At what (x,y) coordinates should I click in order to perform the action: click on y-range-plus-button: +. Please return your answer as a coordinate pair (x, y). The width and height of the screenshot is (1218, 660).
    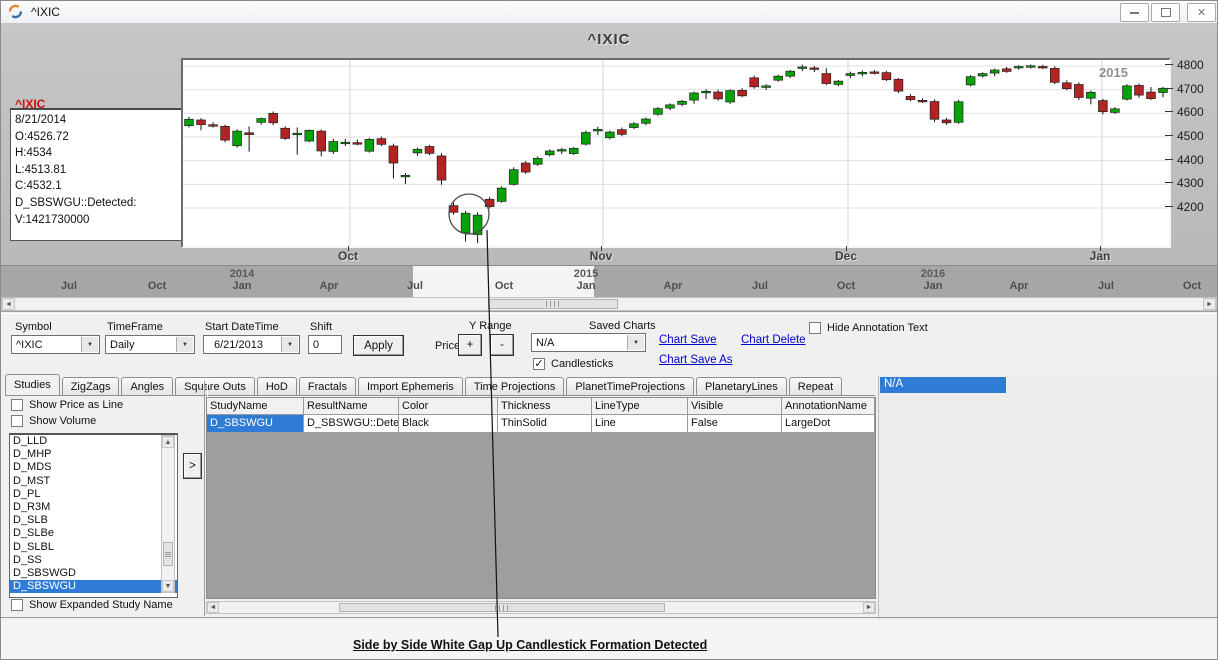
    Looking at the image, I should click on (470, 345).